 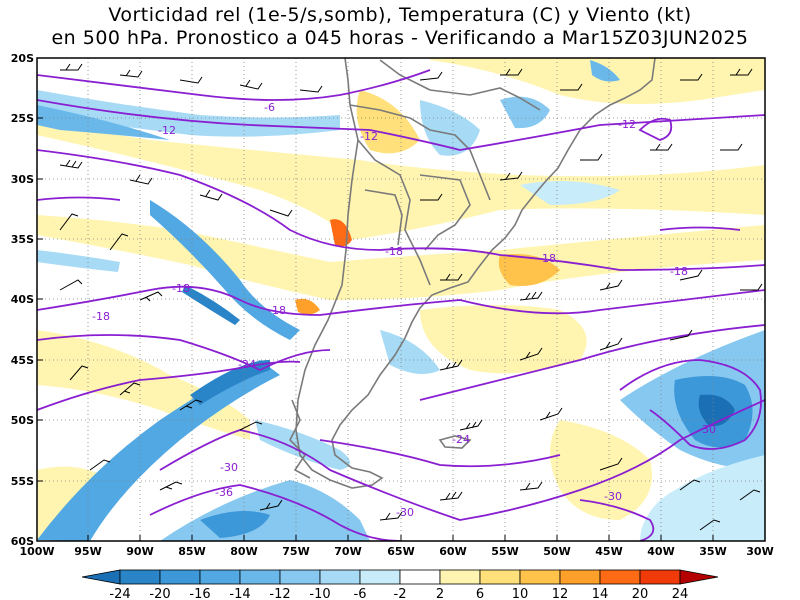 I want to click on contour-label: -36, so click(x=224, y=492).